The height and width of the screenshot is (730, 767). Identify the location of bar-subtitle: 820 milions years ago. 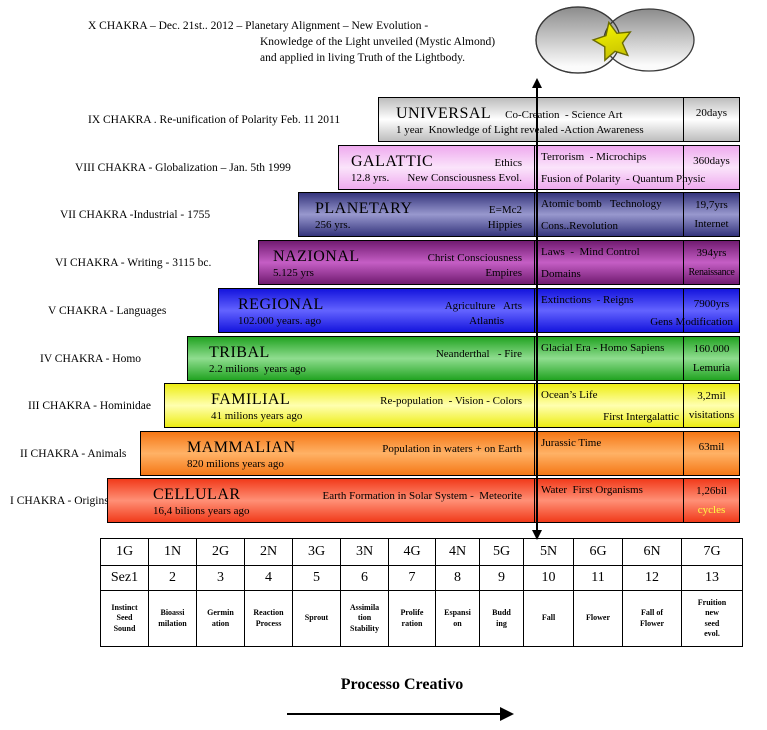
(235, 463).